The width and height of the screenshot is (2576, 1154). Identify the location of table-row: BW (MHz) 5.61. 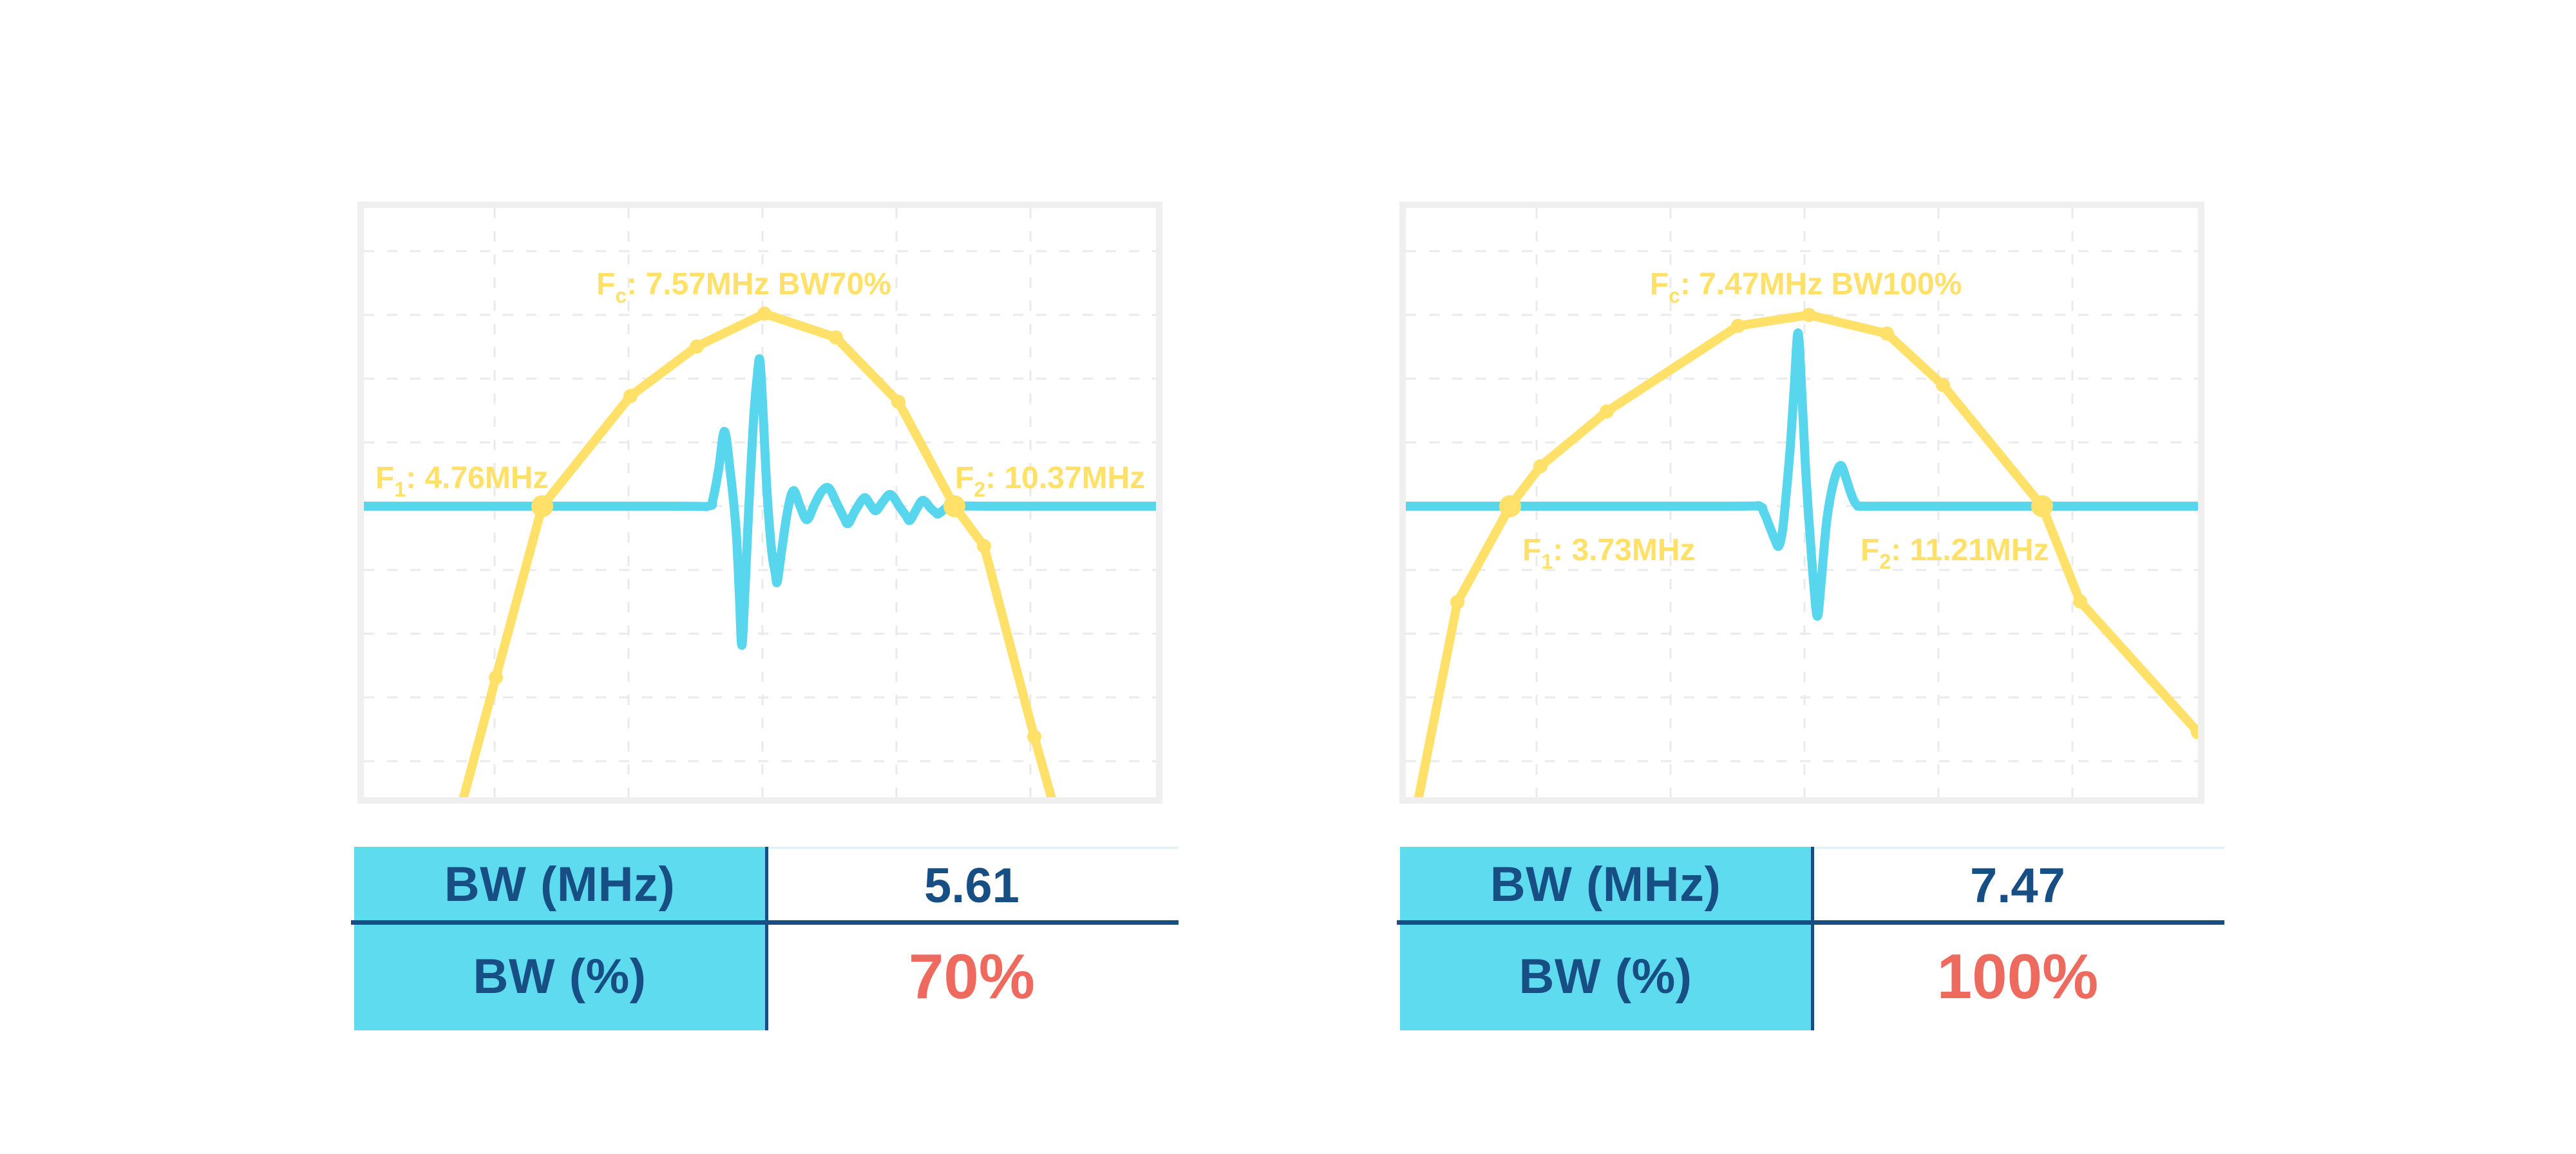
(766, 884).